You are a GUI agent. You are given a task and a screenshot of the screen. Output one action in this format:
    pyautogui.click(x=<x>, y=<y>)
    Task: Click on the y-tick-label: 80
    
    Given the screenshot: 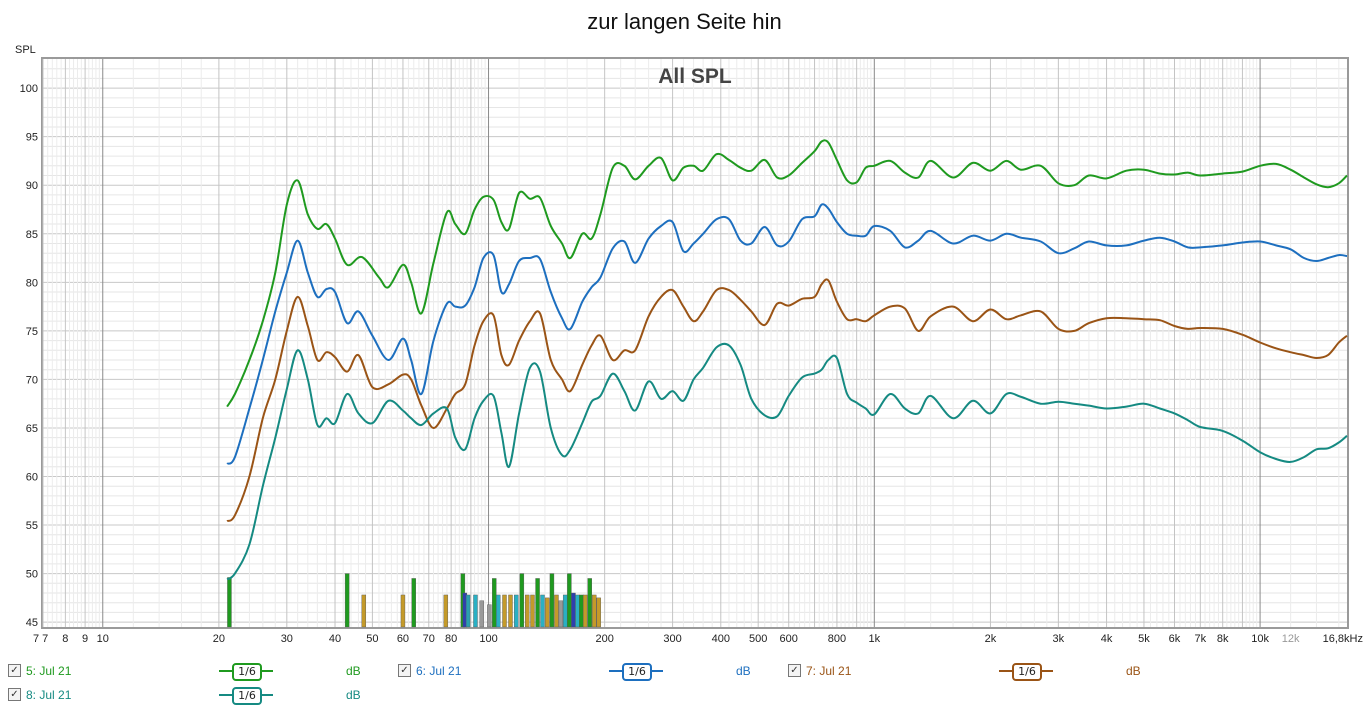 What is the action you would take?
    pyautogui.click(x=32, y=283)
    